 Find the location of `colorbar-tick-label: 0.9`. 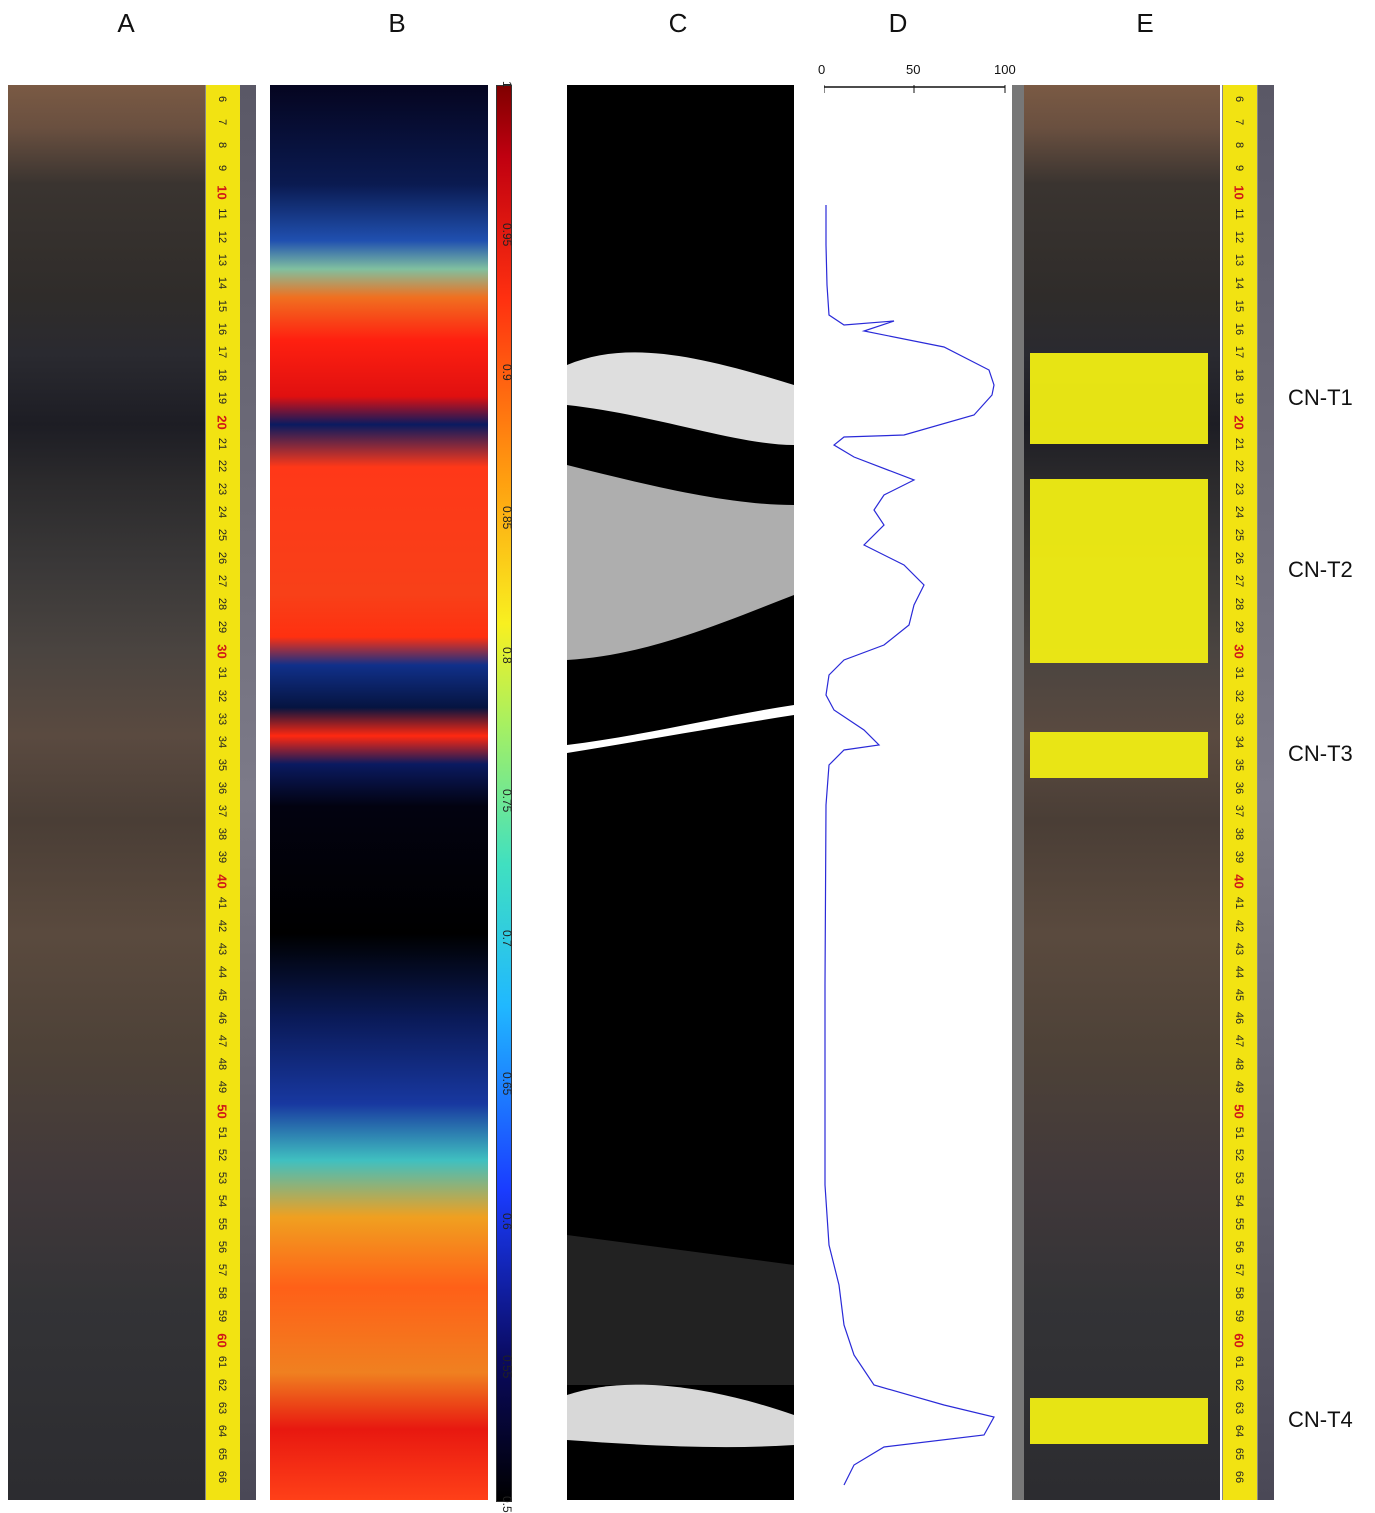

colorbar-tick-label: 0.9 is located at coordinates (507, 372).